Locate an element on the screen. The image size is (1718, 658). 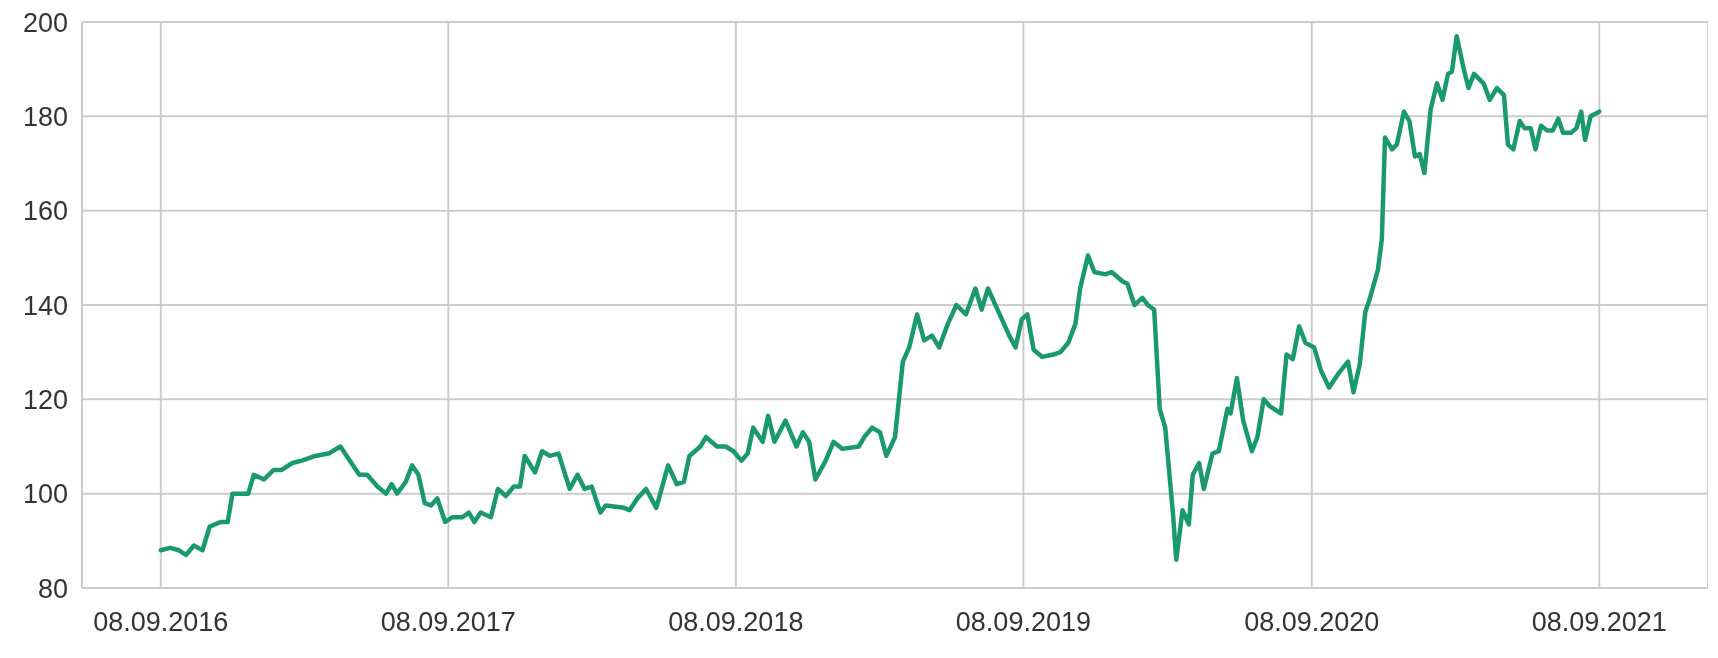
x-tick-label: 08.09.2016 is located at coordinates (161, 622).